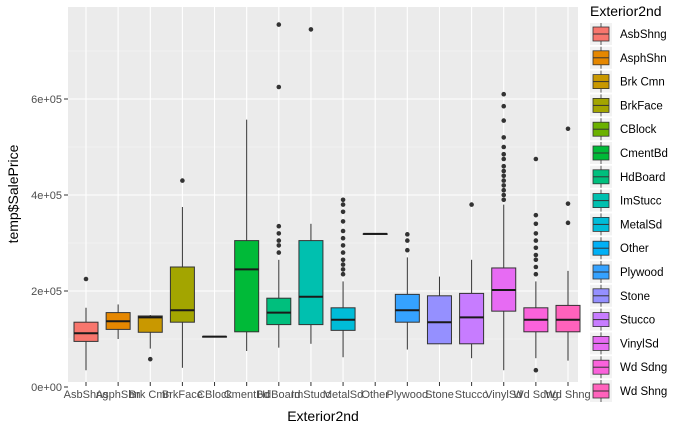 Image resolution: width=700 pixels, height=432 pixels. What do you see at coordinates (623, 129) in the screenshot?
I see `legend-item-cblock: CBlock` at bounding box center [623, 129].